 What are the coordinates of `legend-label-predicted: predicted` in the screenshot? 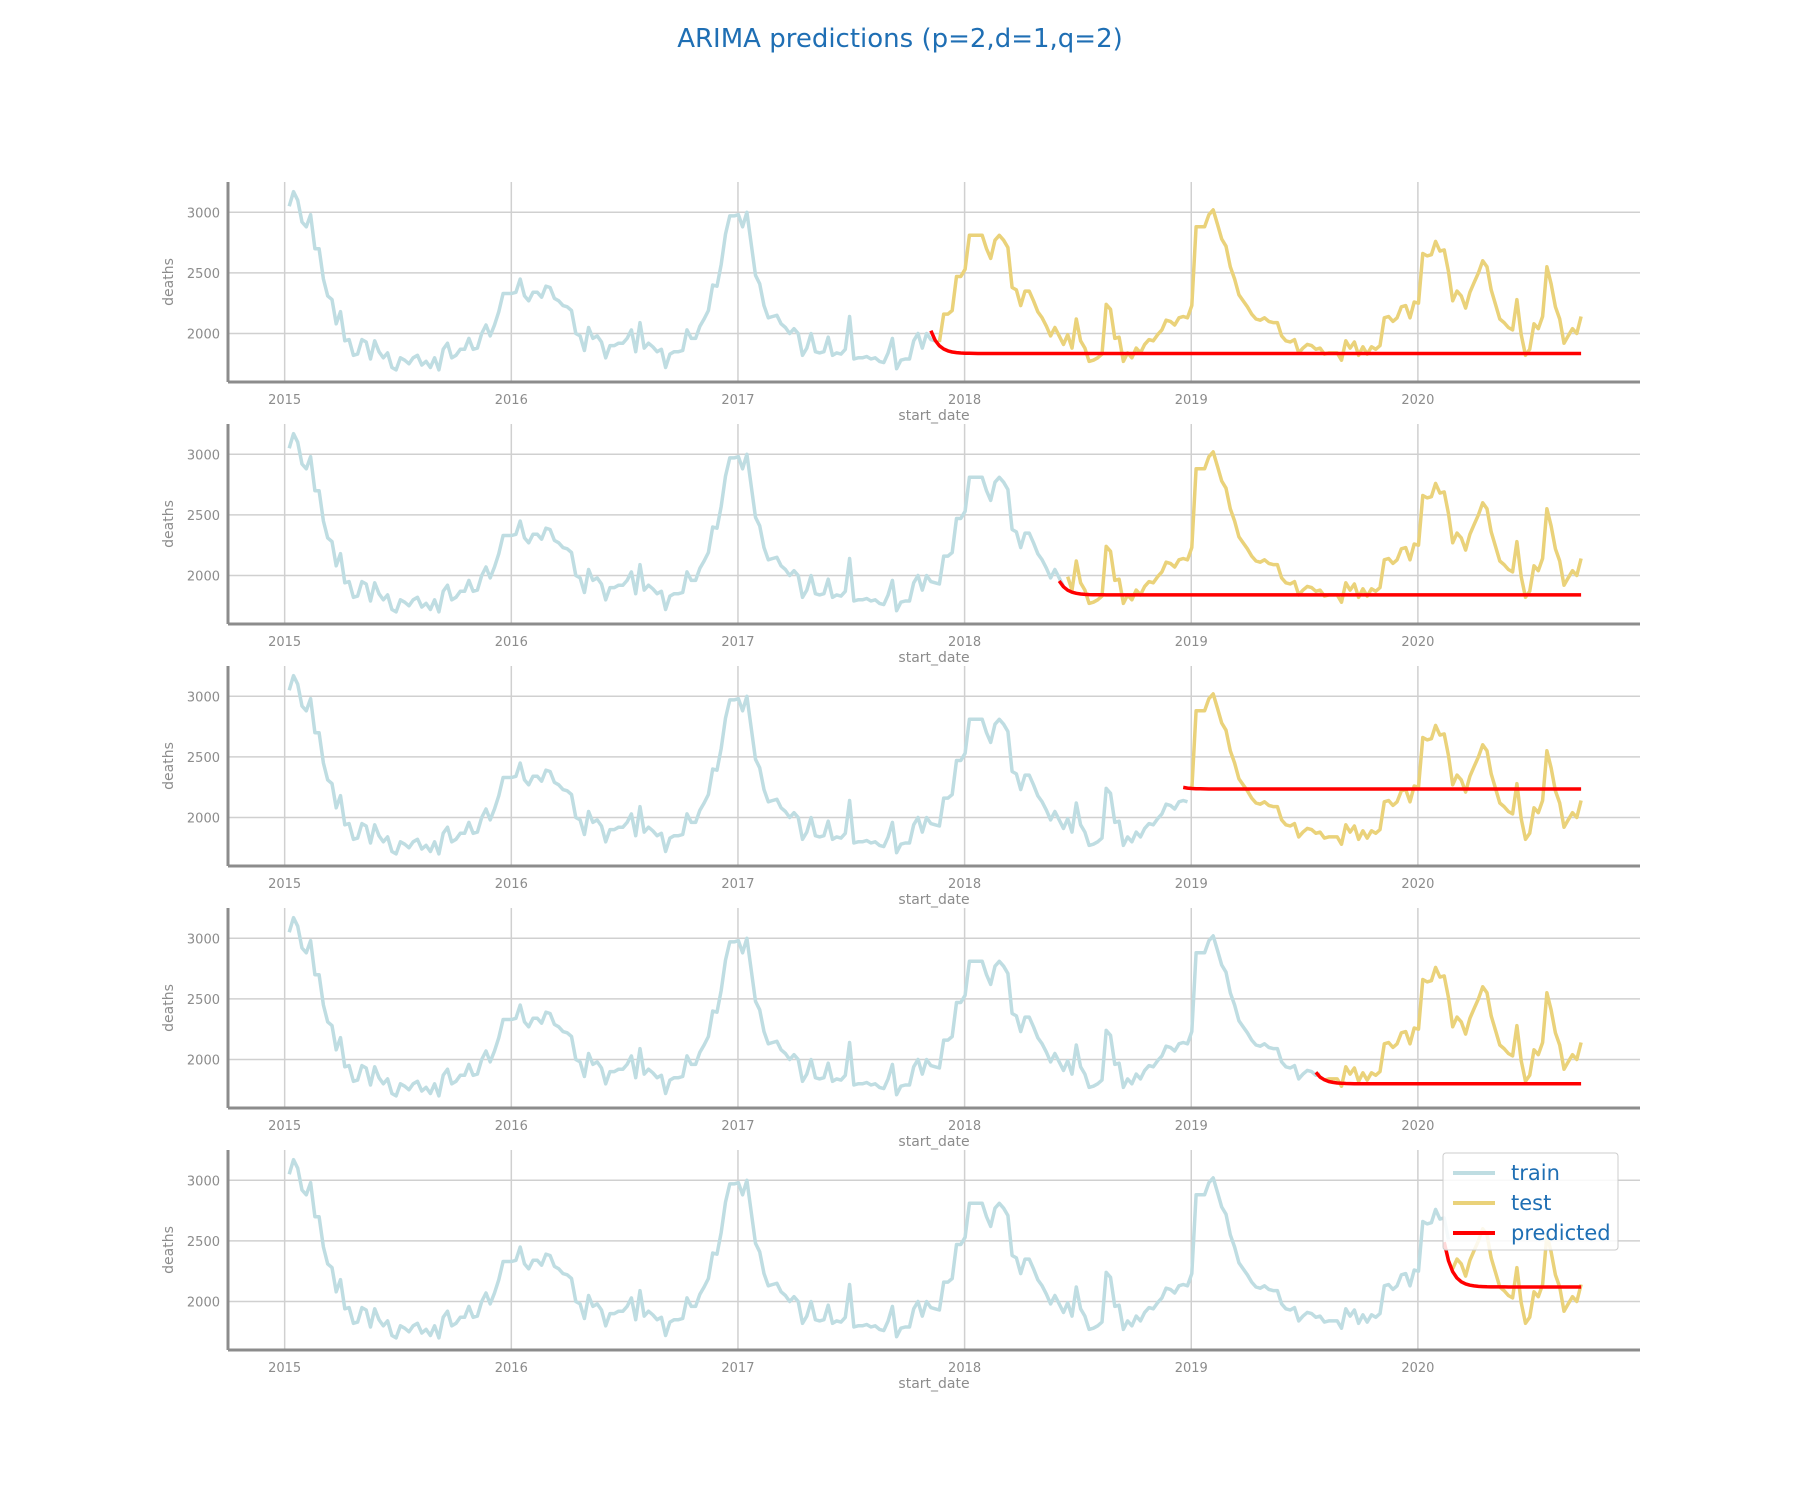 It's located at (1561, 1233).